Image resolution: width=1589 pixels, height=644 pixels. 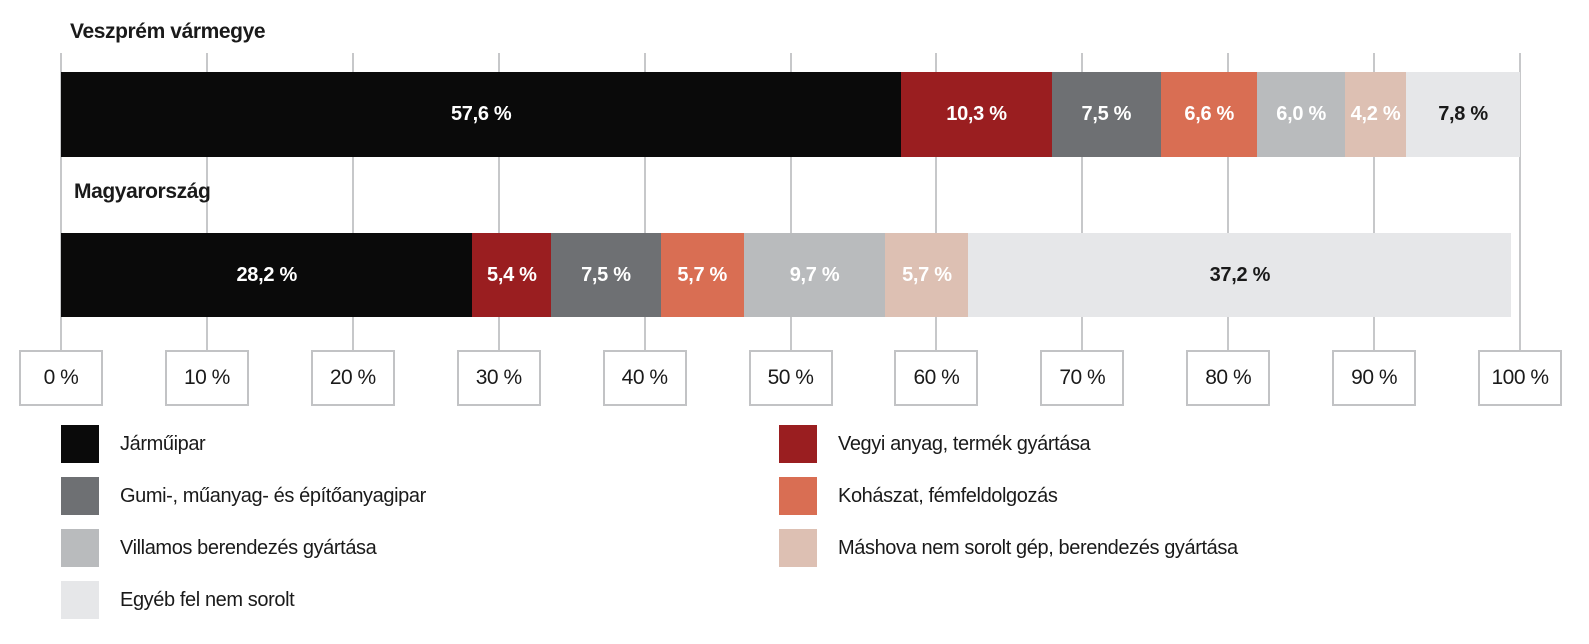 I want to click on bar-segment: 7,8 %, so click(x=1463, y=114).